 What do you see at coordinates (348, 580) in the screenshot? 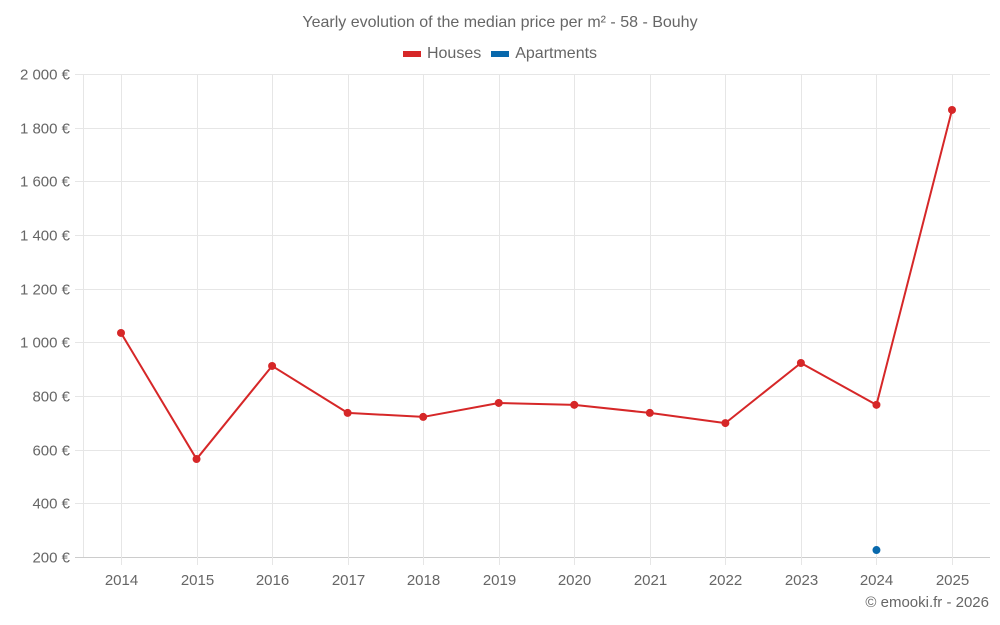
I see `x-tick-label: 2017` at bounding box center [348, 580].